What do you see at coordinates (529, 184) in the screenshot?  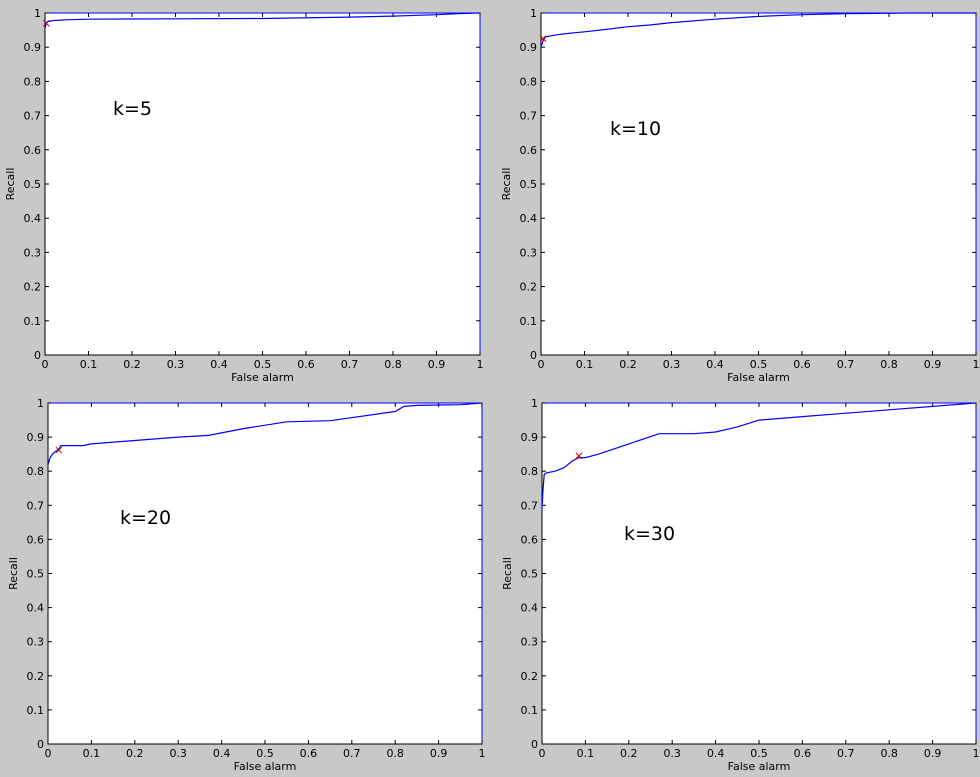 I see `y-tick-label: 0.5` at bounding box center [529, 184].